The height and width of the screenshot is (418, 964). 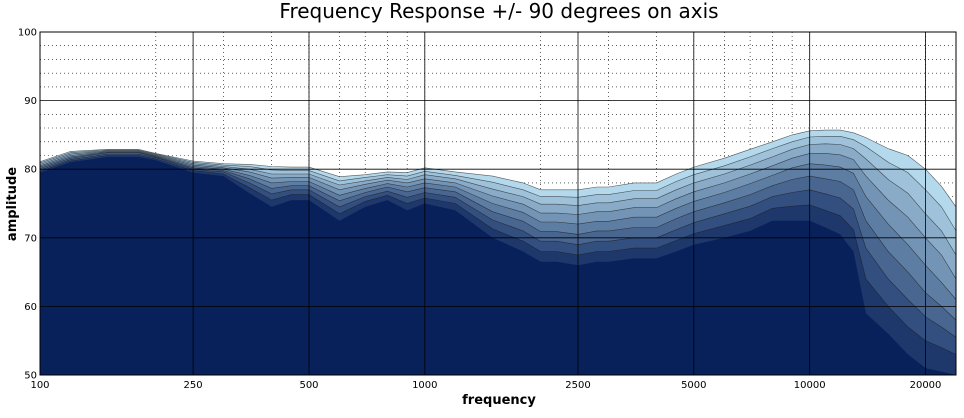 I want to click on y-tick-label: 50, so click(x=30, y=376).